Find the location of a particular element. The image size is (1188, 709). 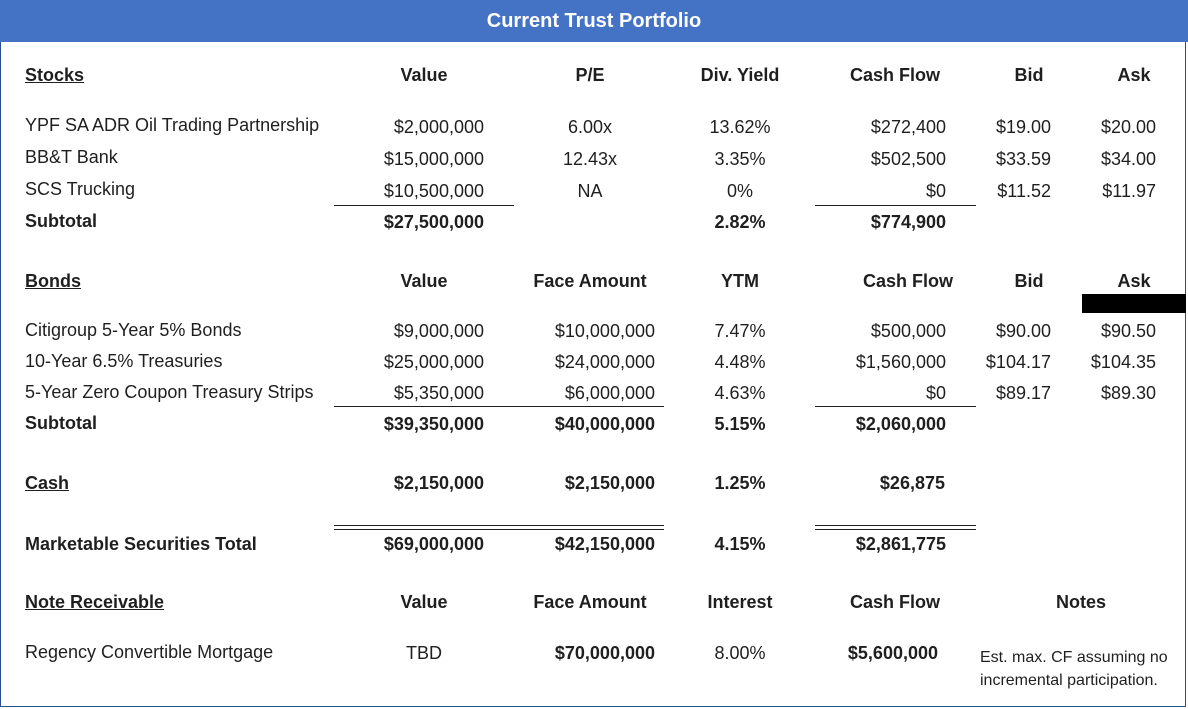

stock-bid: $19.00 is located at coordinates (1023, 127).